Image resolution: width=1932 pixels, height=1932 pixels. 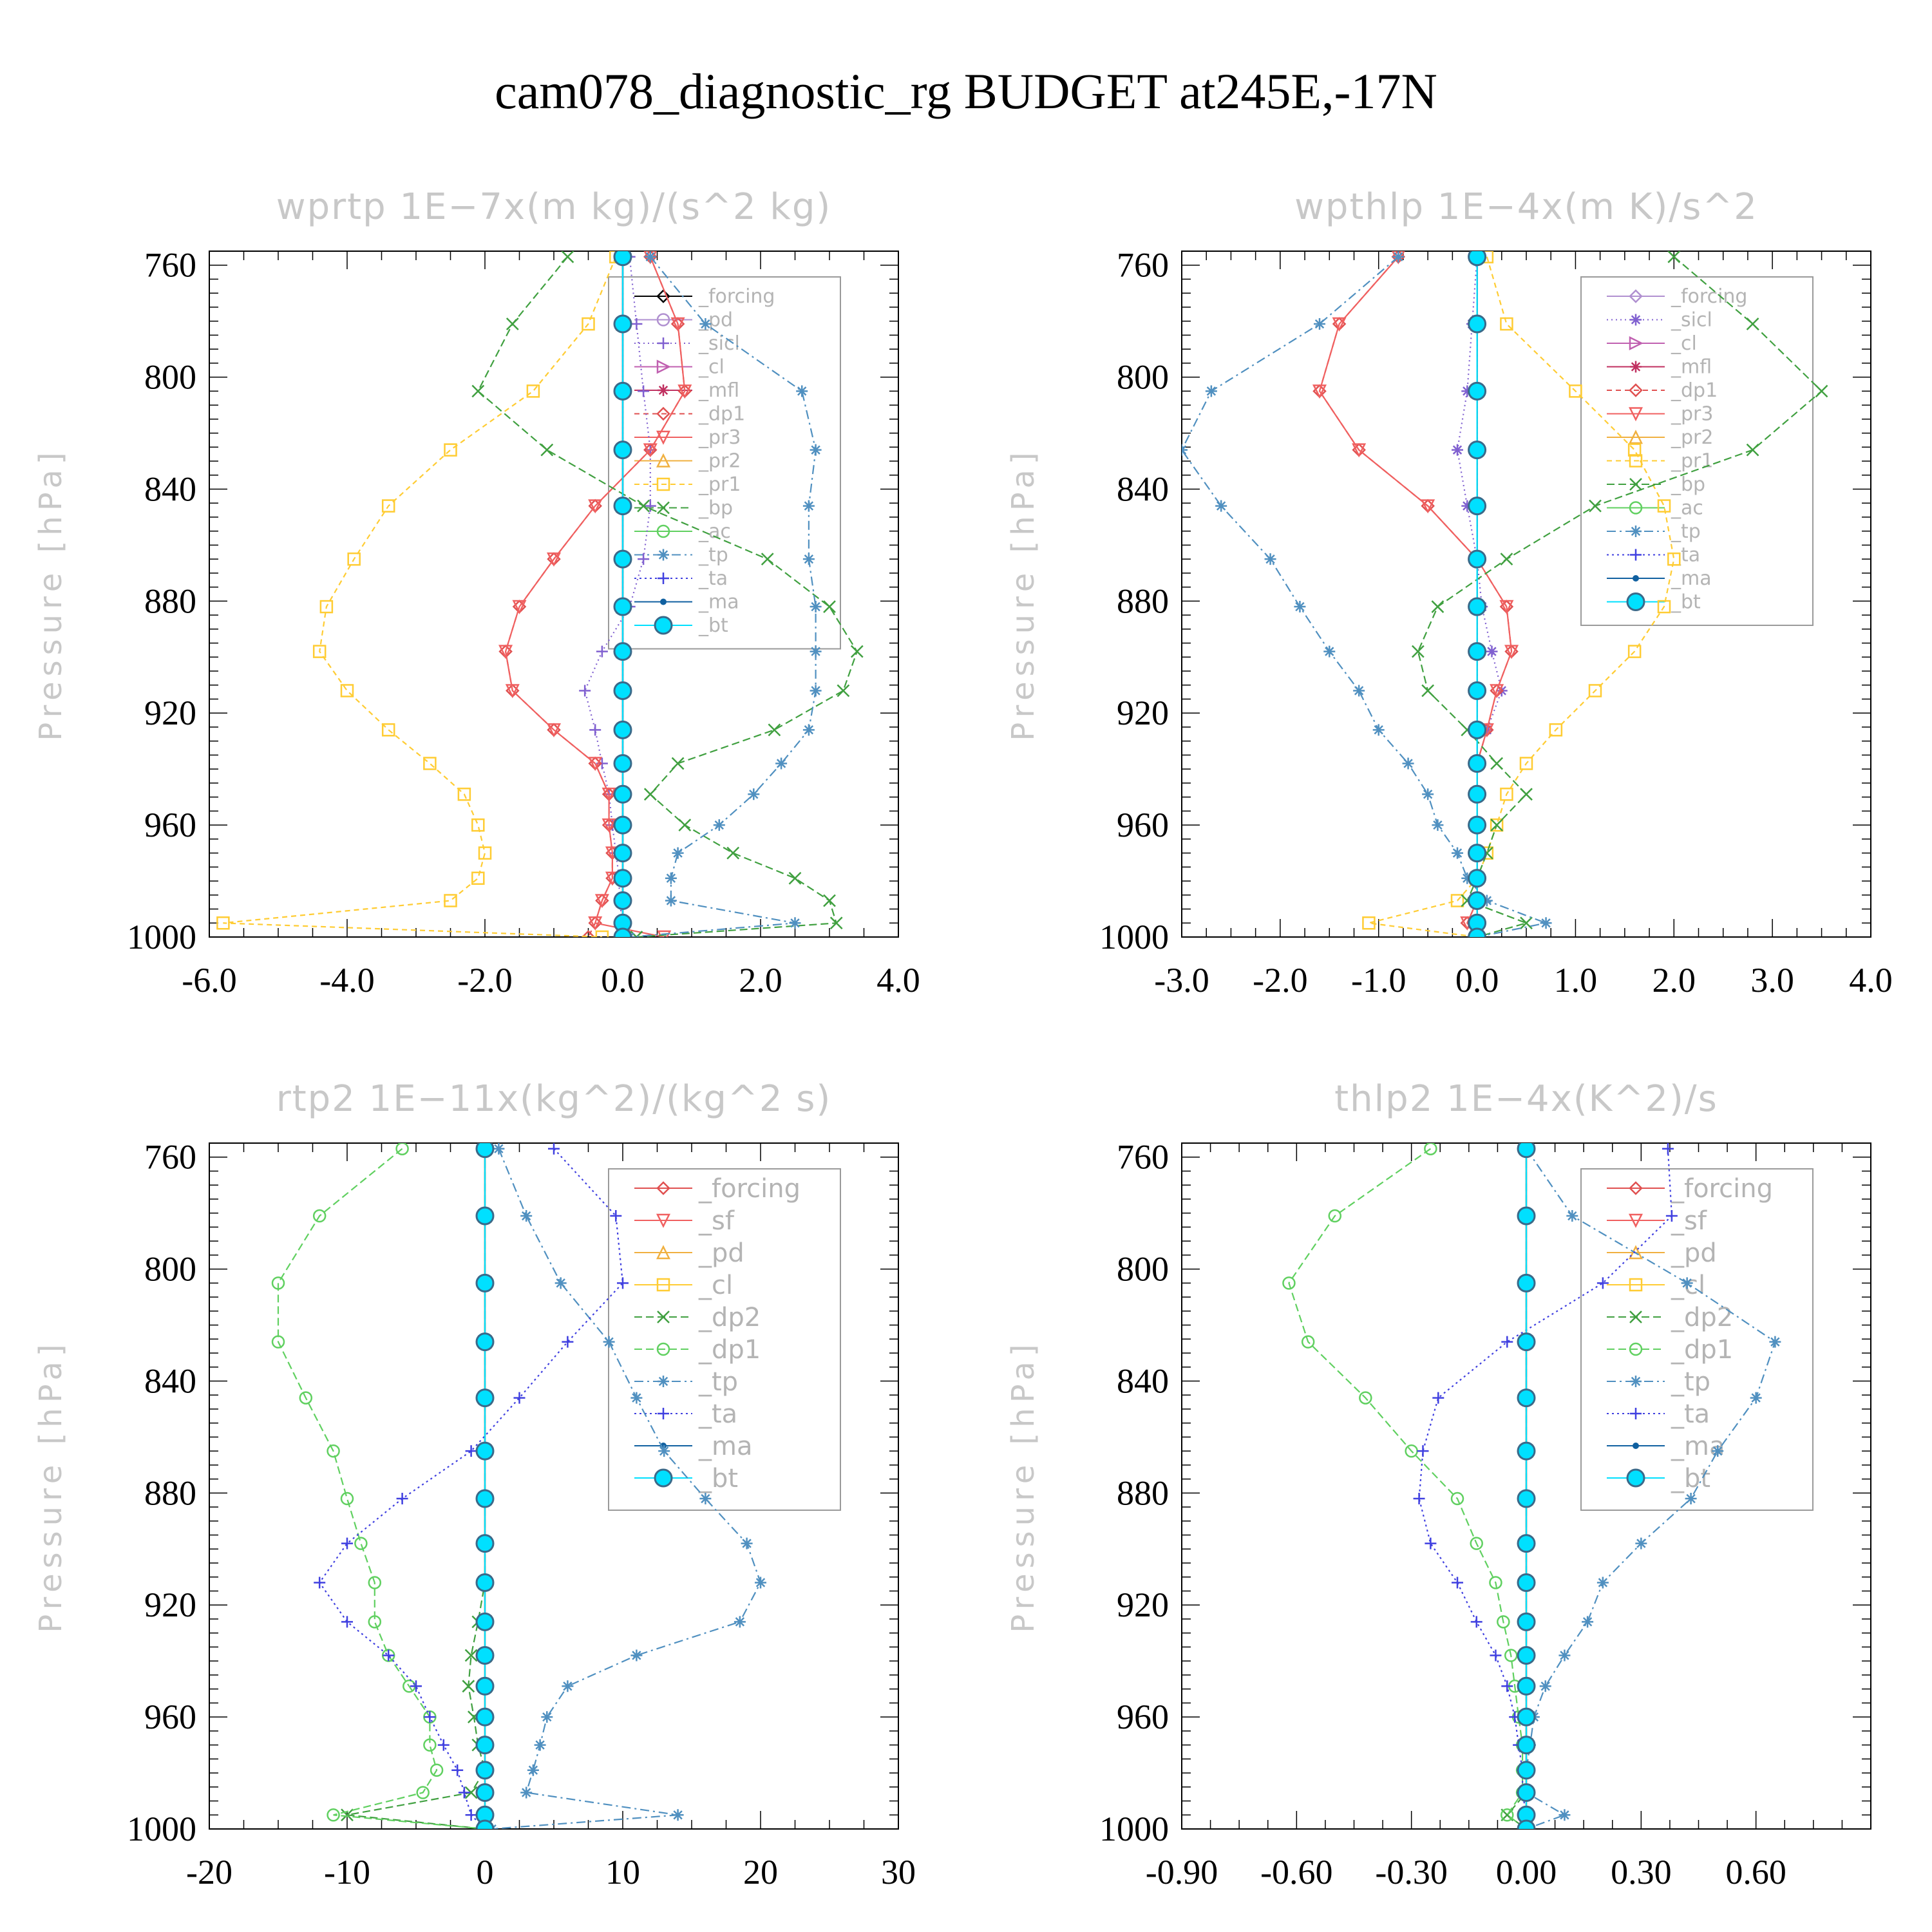 What do you see at coordinates (1526, 207) in the screenshot?
I see `panel-title: wpthlp 1E−4x(m K)/s^2` at bounding box center [1526, 207].